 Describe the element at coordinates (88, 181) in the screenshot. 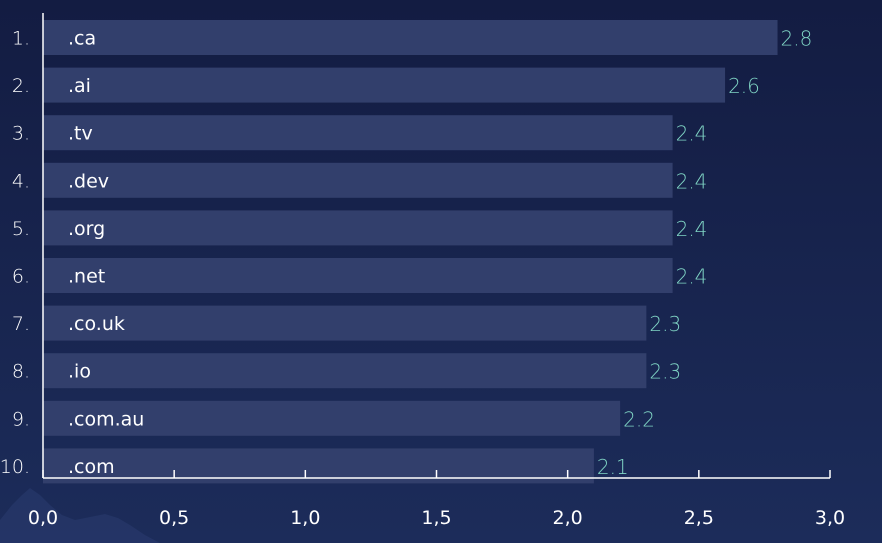

I see `category-label: .dev` at that location.